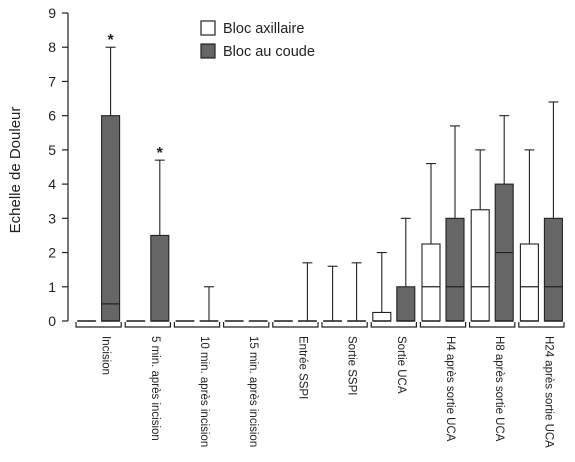 The width and height of the screenshot is (575, 462). Describe the element at coordinates (208, 51) in the screenshot. I see `legend-swatch-bloc-au-coude` at that location.